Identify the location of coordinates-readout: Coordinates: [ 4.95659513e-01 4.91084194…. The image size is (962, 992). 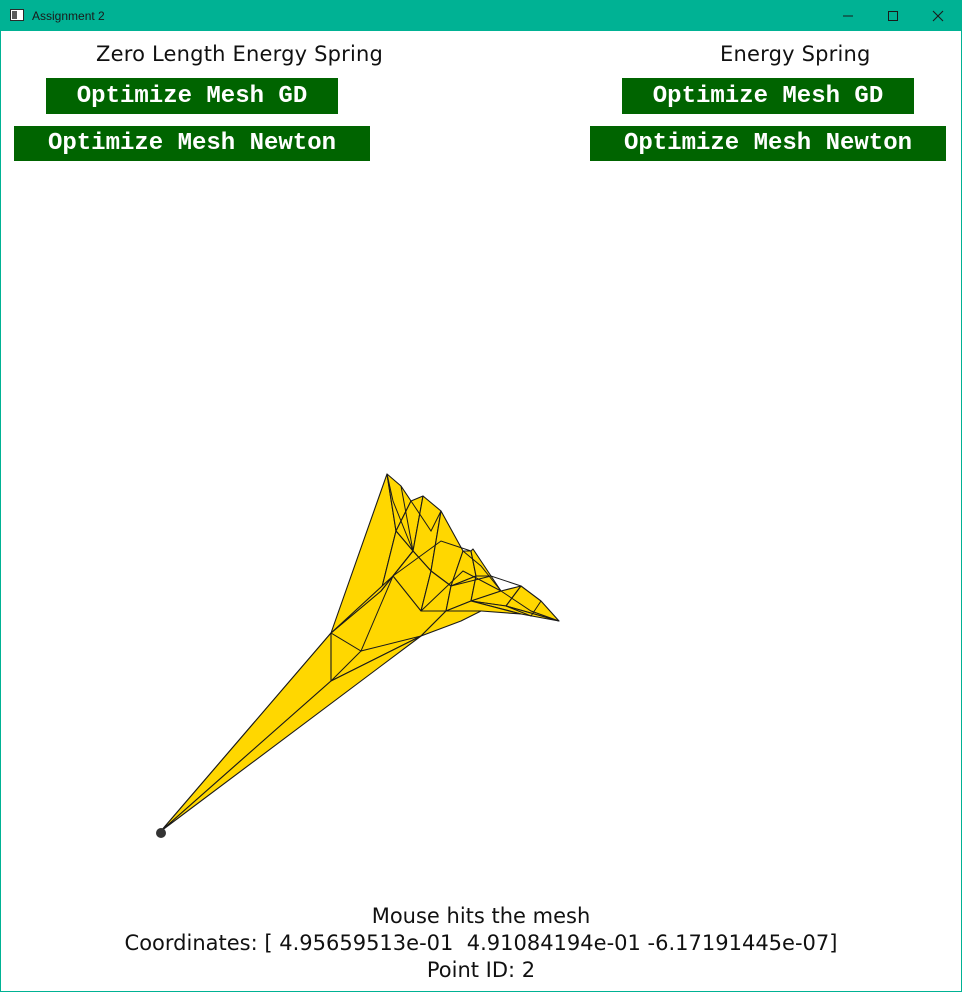
(481, 943).